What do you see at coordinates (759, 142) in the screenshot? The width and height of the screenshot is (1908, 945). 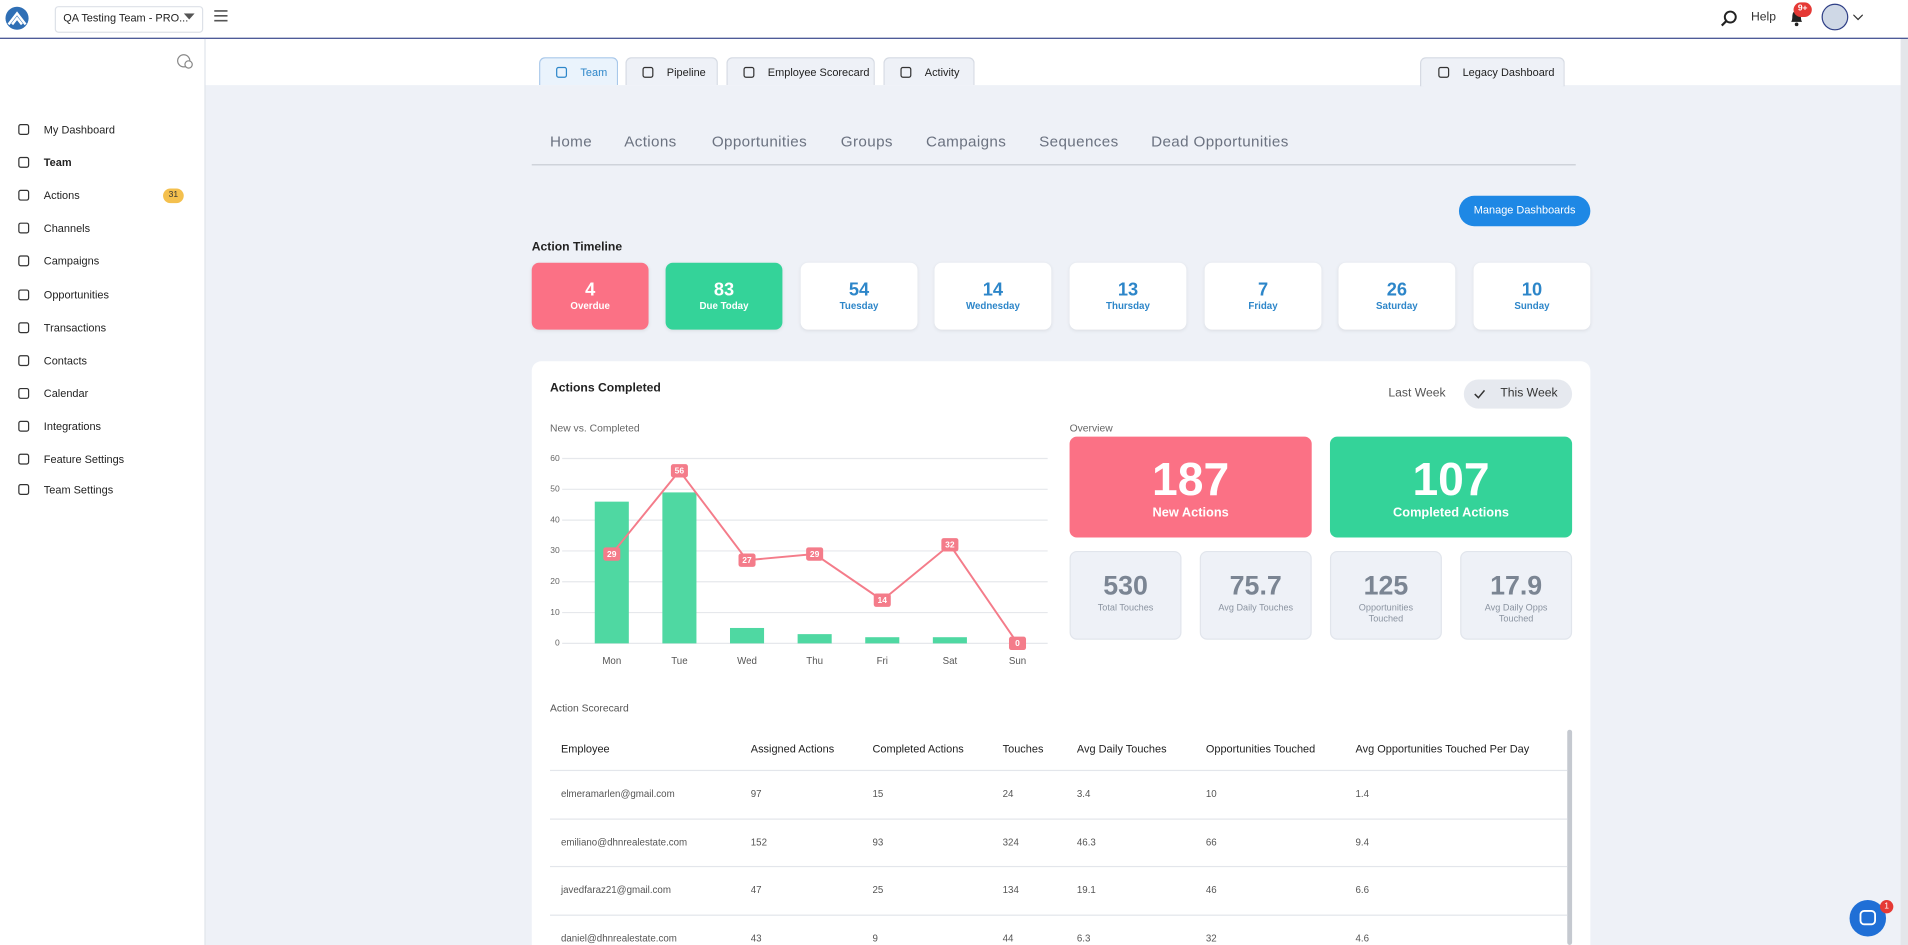 I see `subnav-item: Opportunities` at bounding box center [759, 142].